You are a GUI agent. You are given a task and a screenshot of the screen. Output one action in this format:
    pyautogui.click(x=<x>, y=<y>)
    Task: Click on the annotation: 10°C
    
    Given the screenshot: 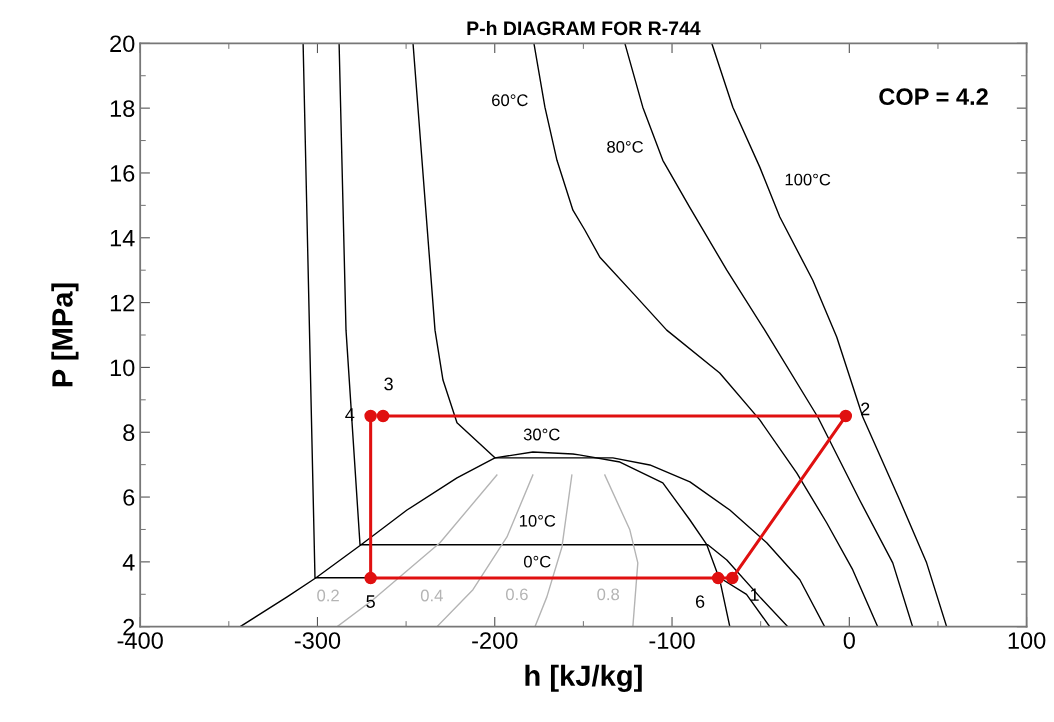 What is the action you would take?
    pyautogui.click(x=537, y=520)
    